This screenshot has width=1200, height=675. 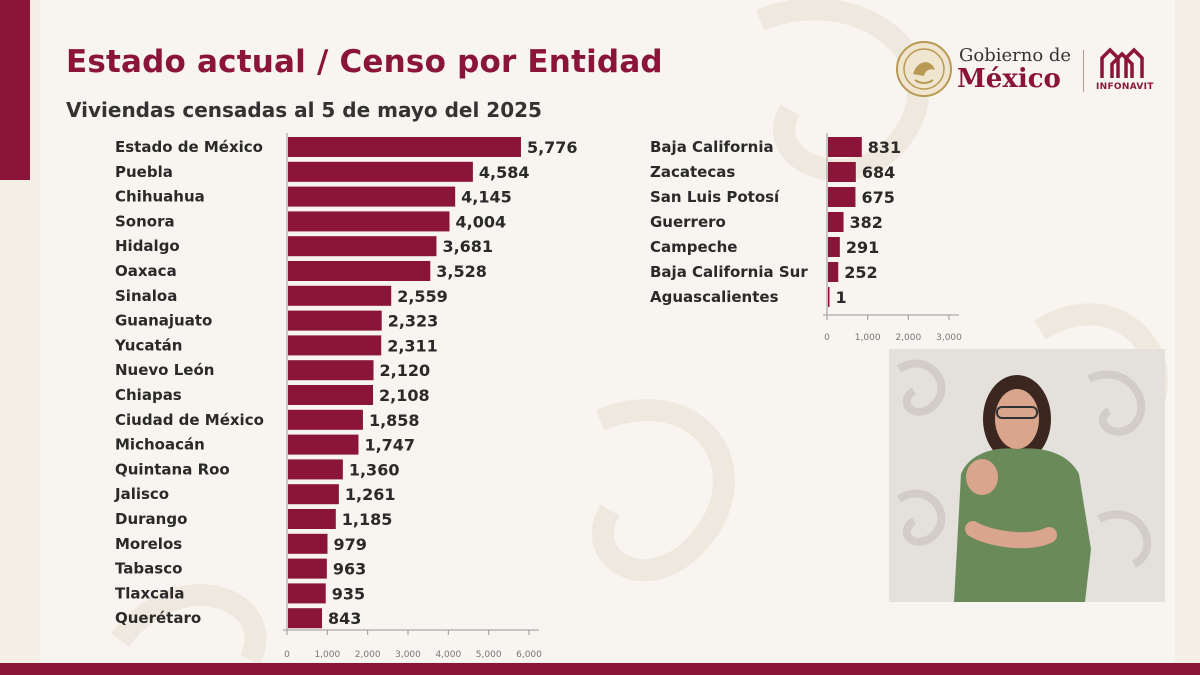 What do you see at coordinates (148, 345) in the screenshot?
I see `category-label: Yucatán` at bounding box center [148, 345].